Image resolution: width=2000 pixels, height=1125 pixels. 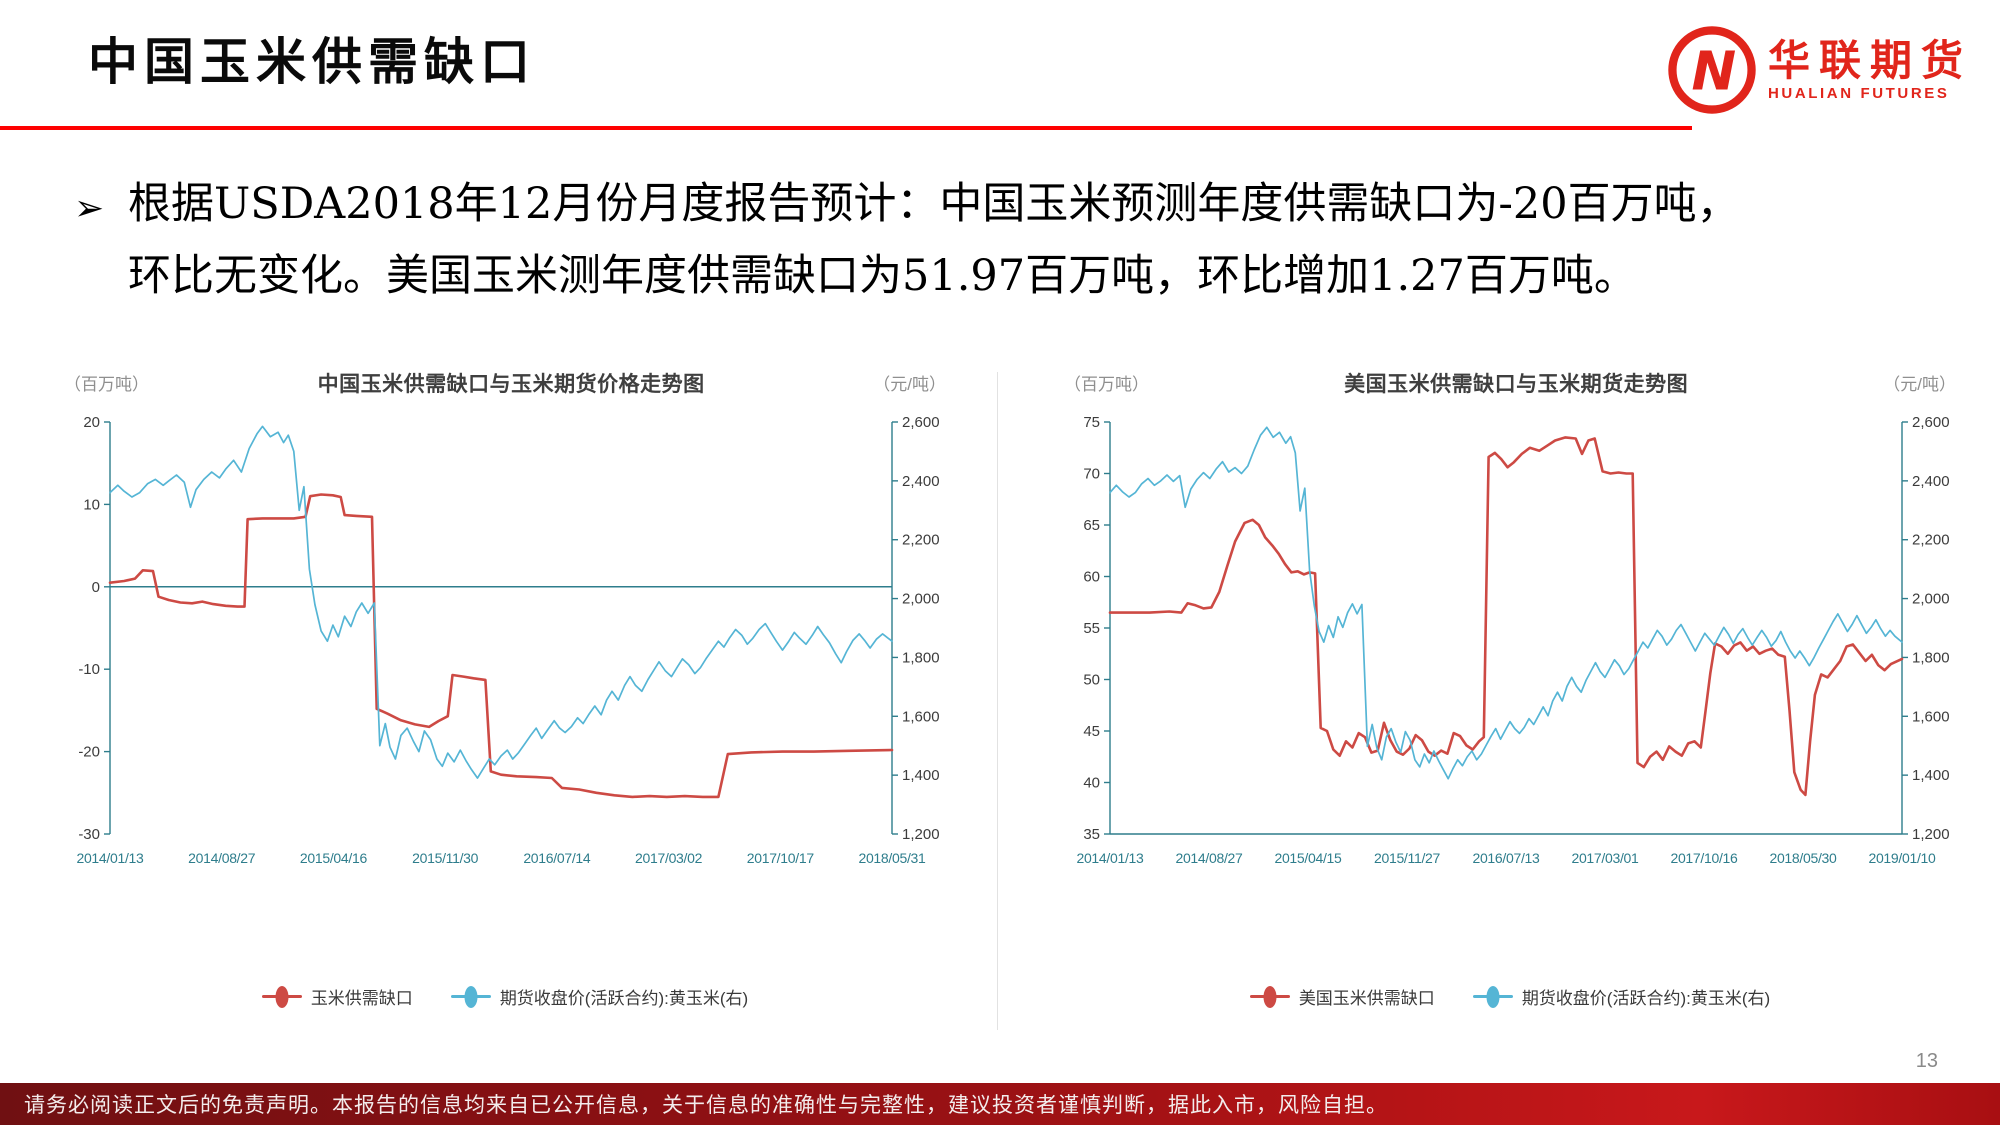 I want to click on legend-label: 玉米供需缺口, so click(x=361, y=998).